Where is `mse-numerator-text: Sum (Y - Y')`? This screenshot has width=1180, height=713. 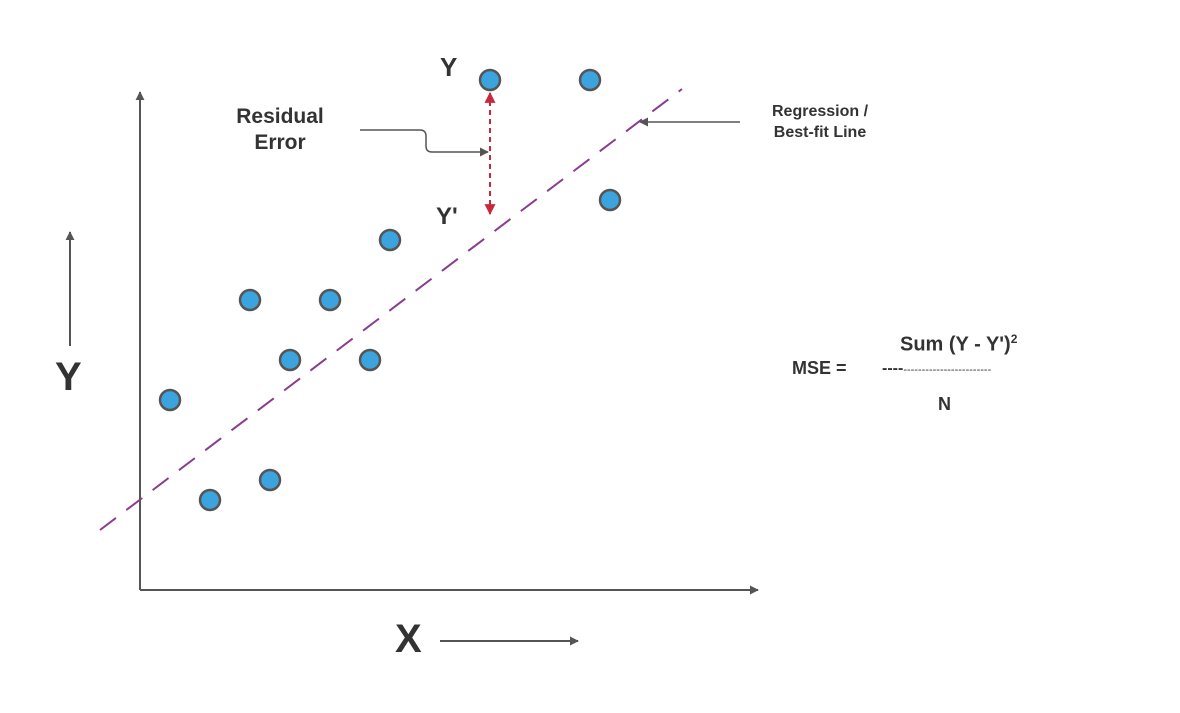
mse-numerator-text: Sum (Y - Y') is located at coordinates (955, 344).